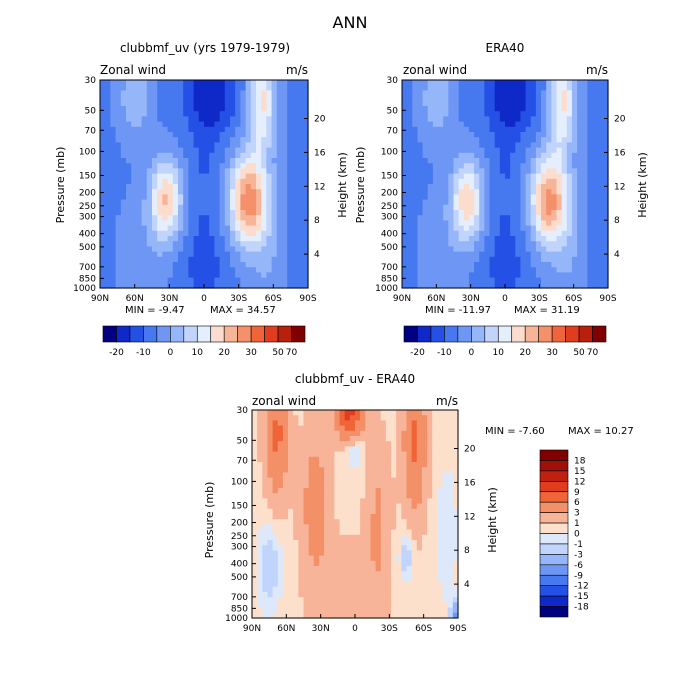  Describe the element at coordinates (393, 81) in the screenshot. I see `y-tick-label: 30` at that location.